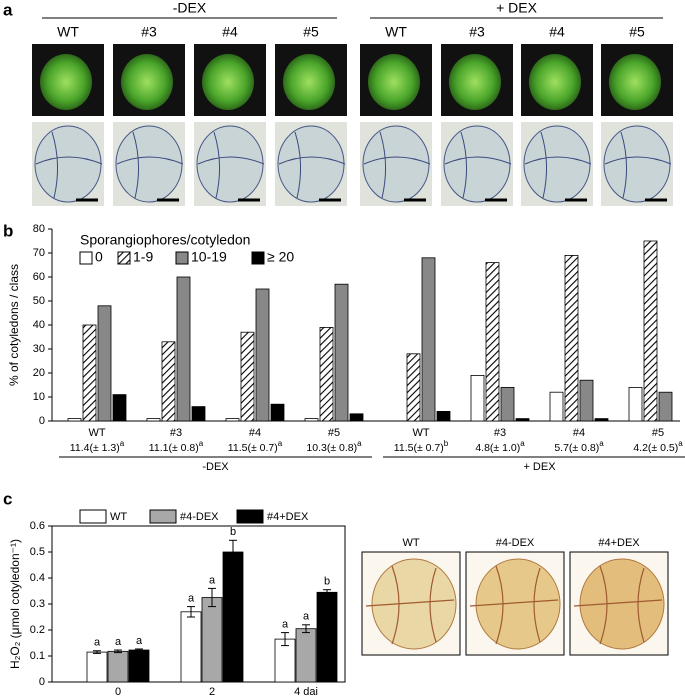 The width and height of the screenshot is (685, 699). I want to click on legend-label: #4+DEX, so click(288, 517).